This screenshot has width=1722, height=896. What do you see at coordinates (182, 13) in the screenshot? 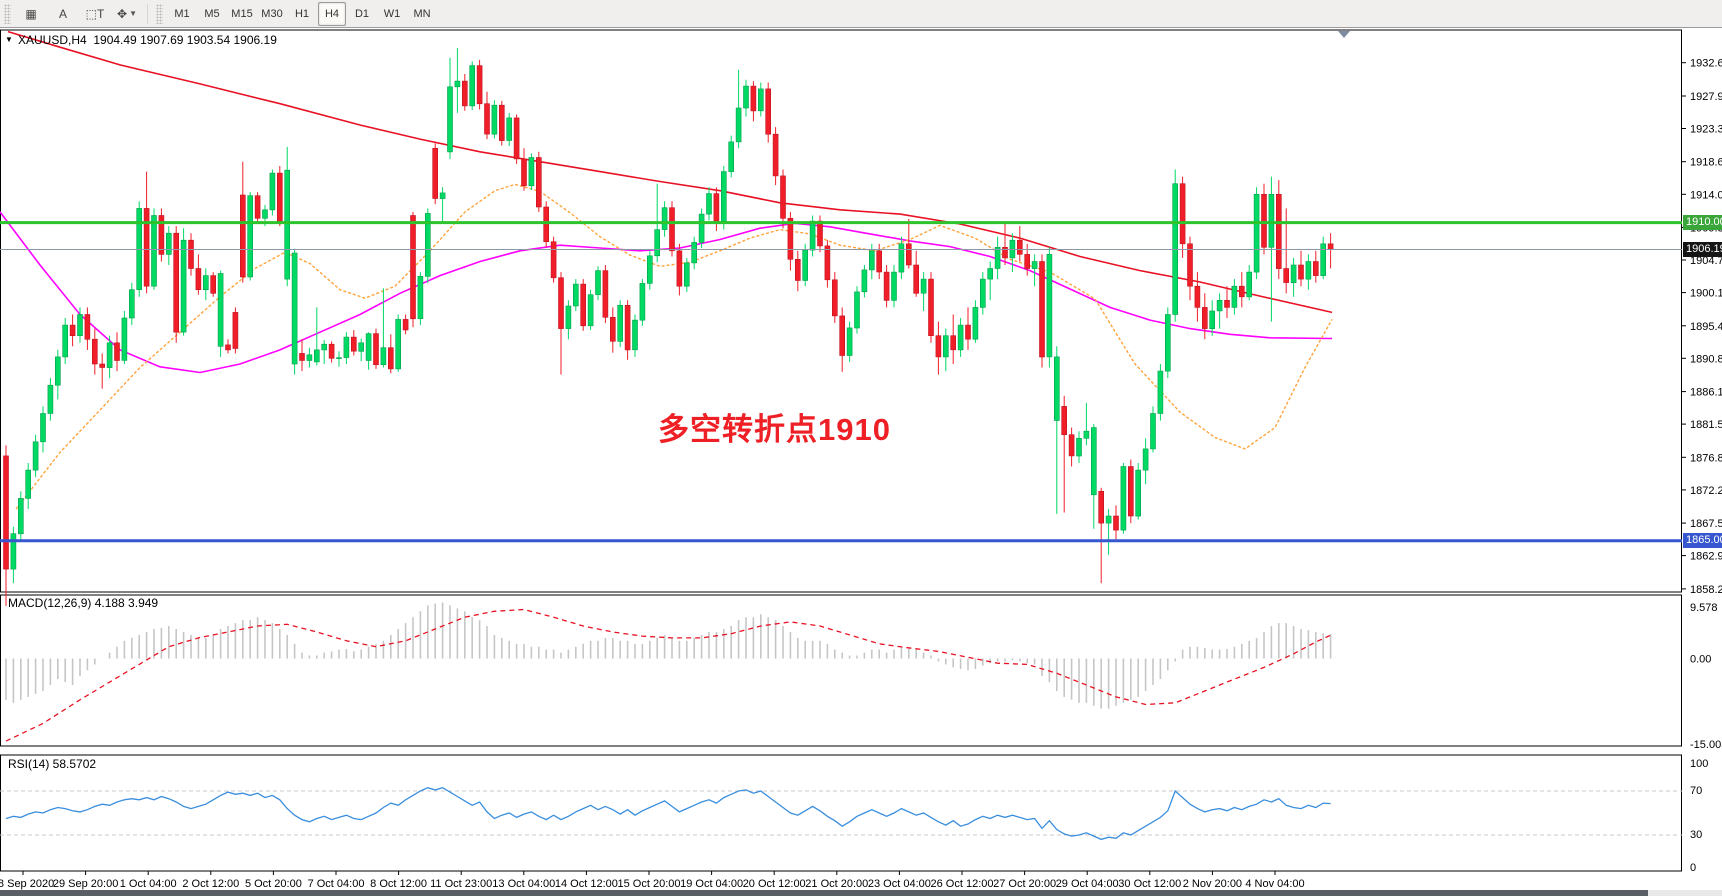
I see `timeframe-button-m1: M1` at bounding box center [182, 13].